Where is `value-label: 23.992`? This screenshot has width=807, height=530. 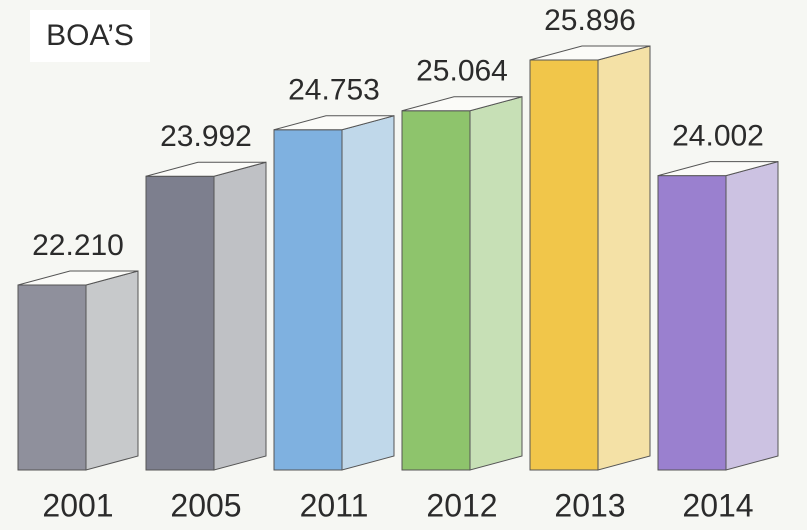
value-label: 23.992 is located at coordinates (206, 136).